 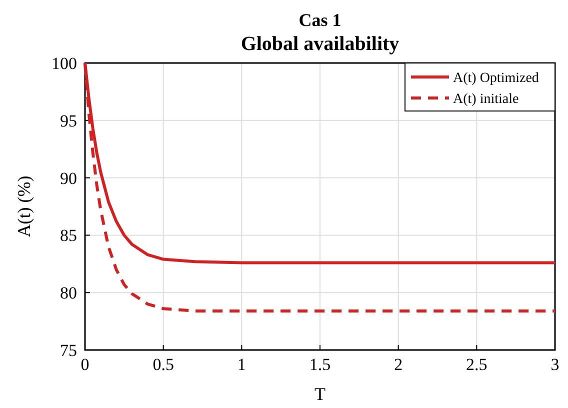 I want to click on legend-label: A(t) Optimized, so click(x=496, y=78).